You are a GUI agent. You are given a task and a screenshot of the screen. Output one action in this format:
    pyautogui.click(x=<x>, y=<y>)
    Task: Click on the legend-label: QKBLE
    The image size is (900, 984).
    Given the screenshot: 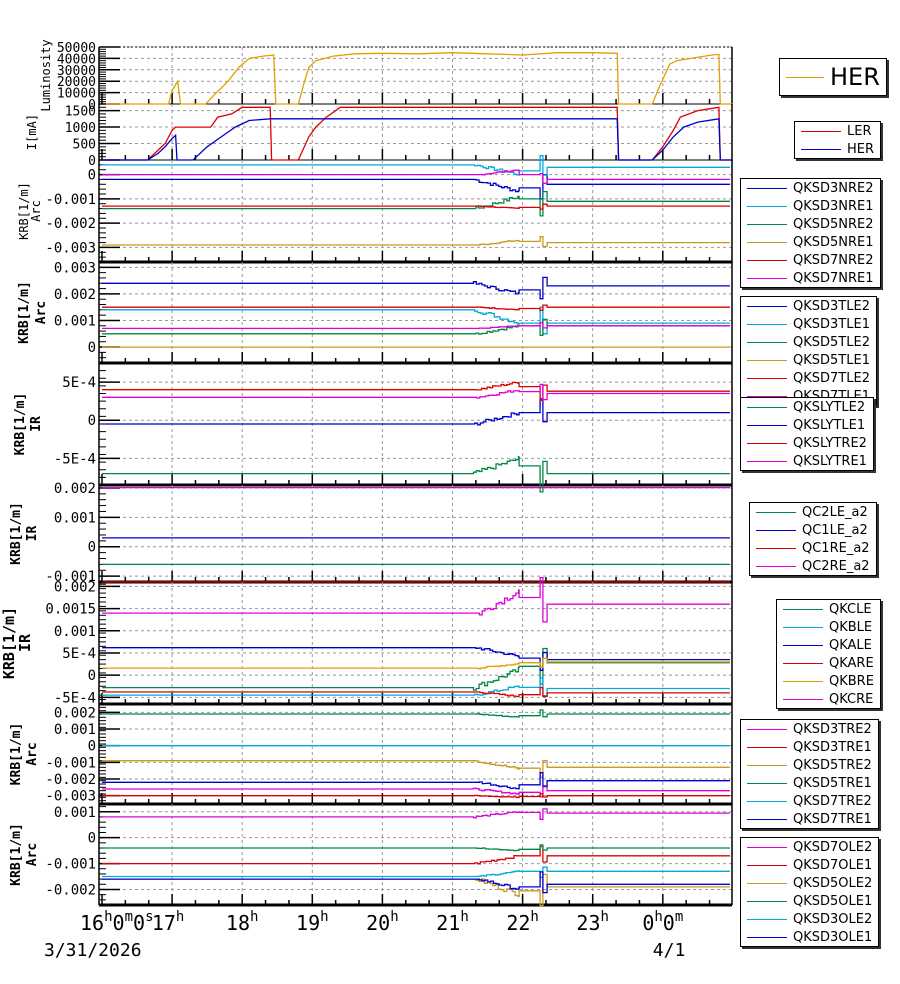 What is the action you would take?
    pyautogui.click(x=851, y=627)
    